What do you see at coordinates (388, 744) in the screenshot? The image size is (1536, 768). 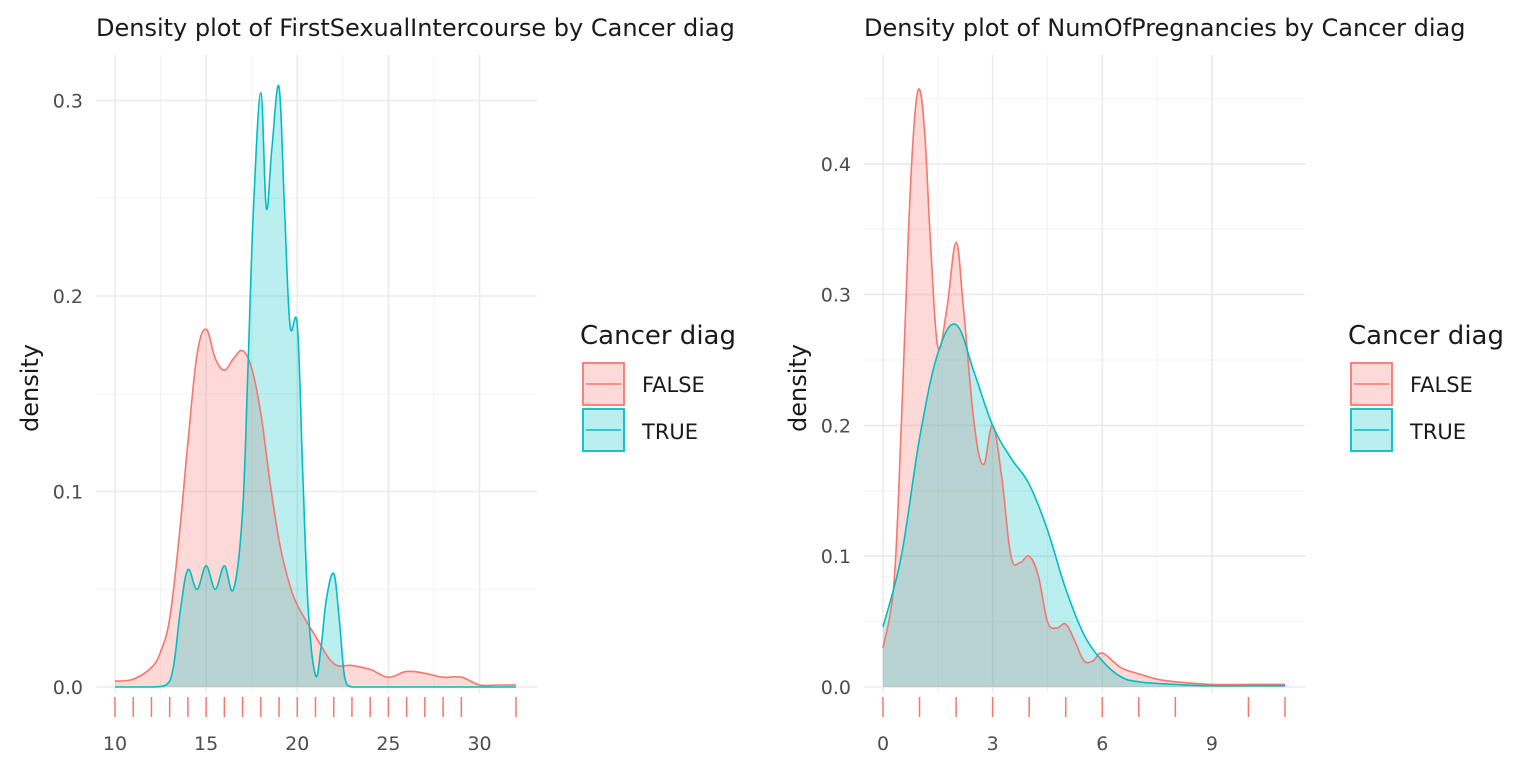 I see `x-tick-label: 25` at bounding box center [388, 744].